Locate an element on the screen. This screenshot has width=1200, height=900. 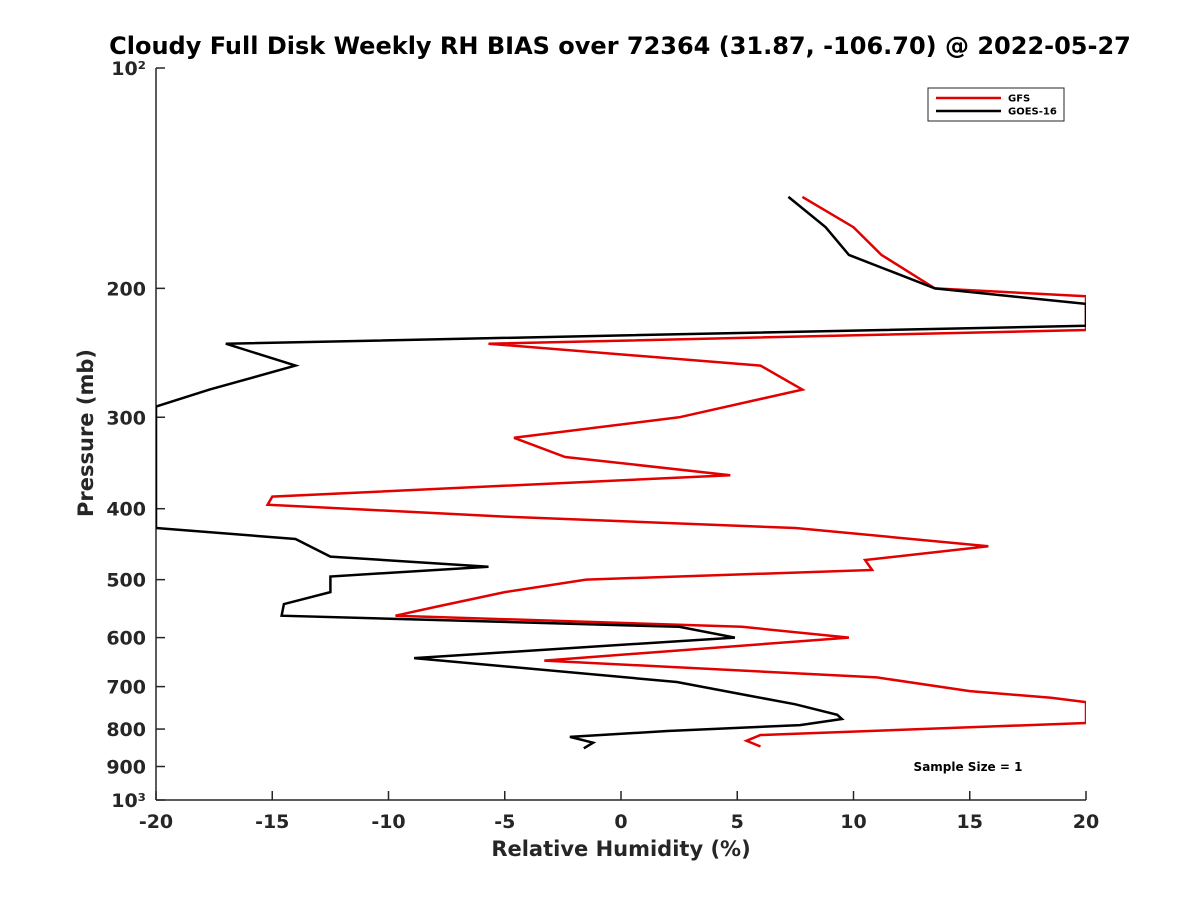
y-tick-label: 10² is located at coordinates (128, 69).